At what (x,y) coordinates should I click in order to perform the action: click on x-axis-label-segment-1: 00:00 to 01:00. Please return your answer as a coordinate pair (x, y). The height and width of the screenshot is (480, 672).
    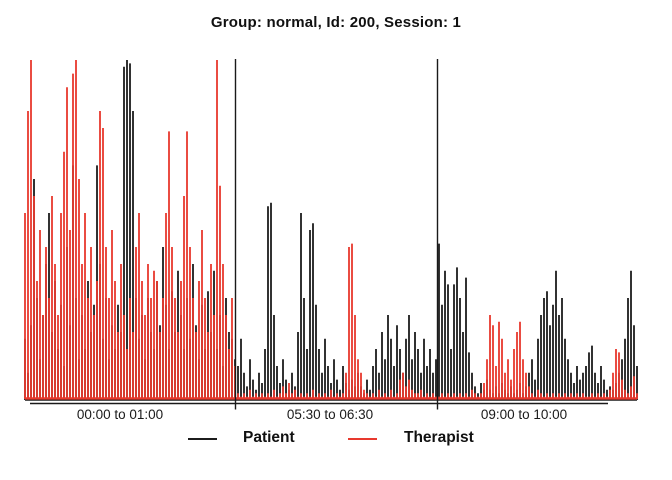
    Looking at the image, I should click on (120, 414).